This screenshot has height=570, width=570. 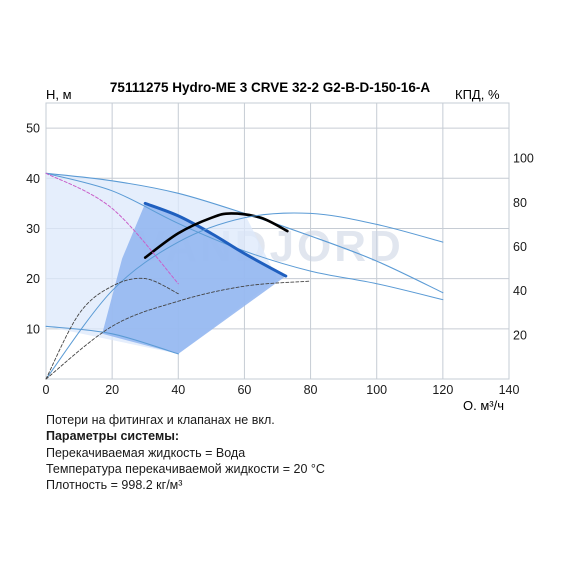 What do you see at coordinates (509, 390) in the screenshot?
I see `x-tick-label: 140` at bounding box center [509, 390].